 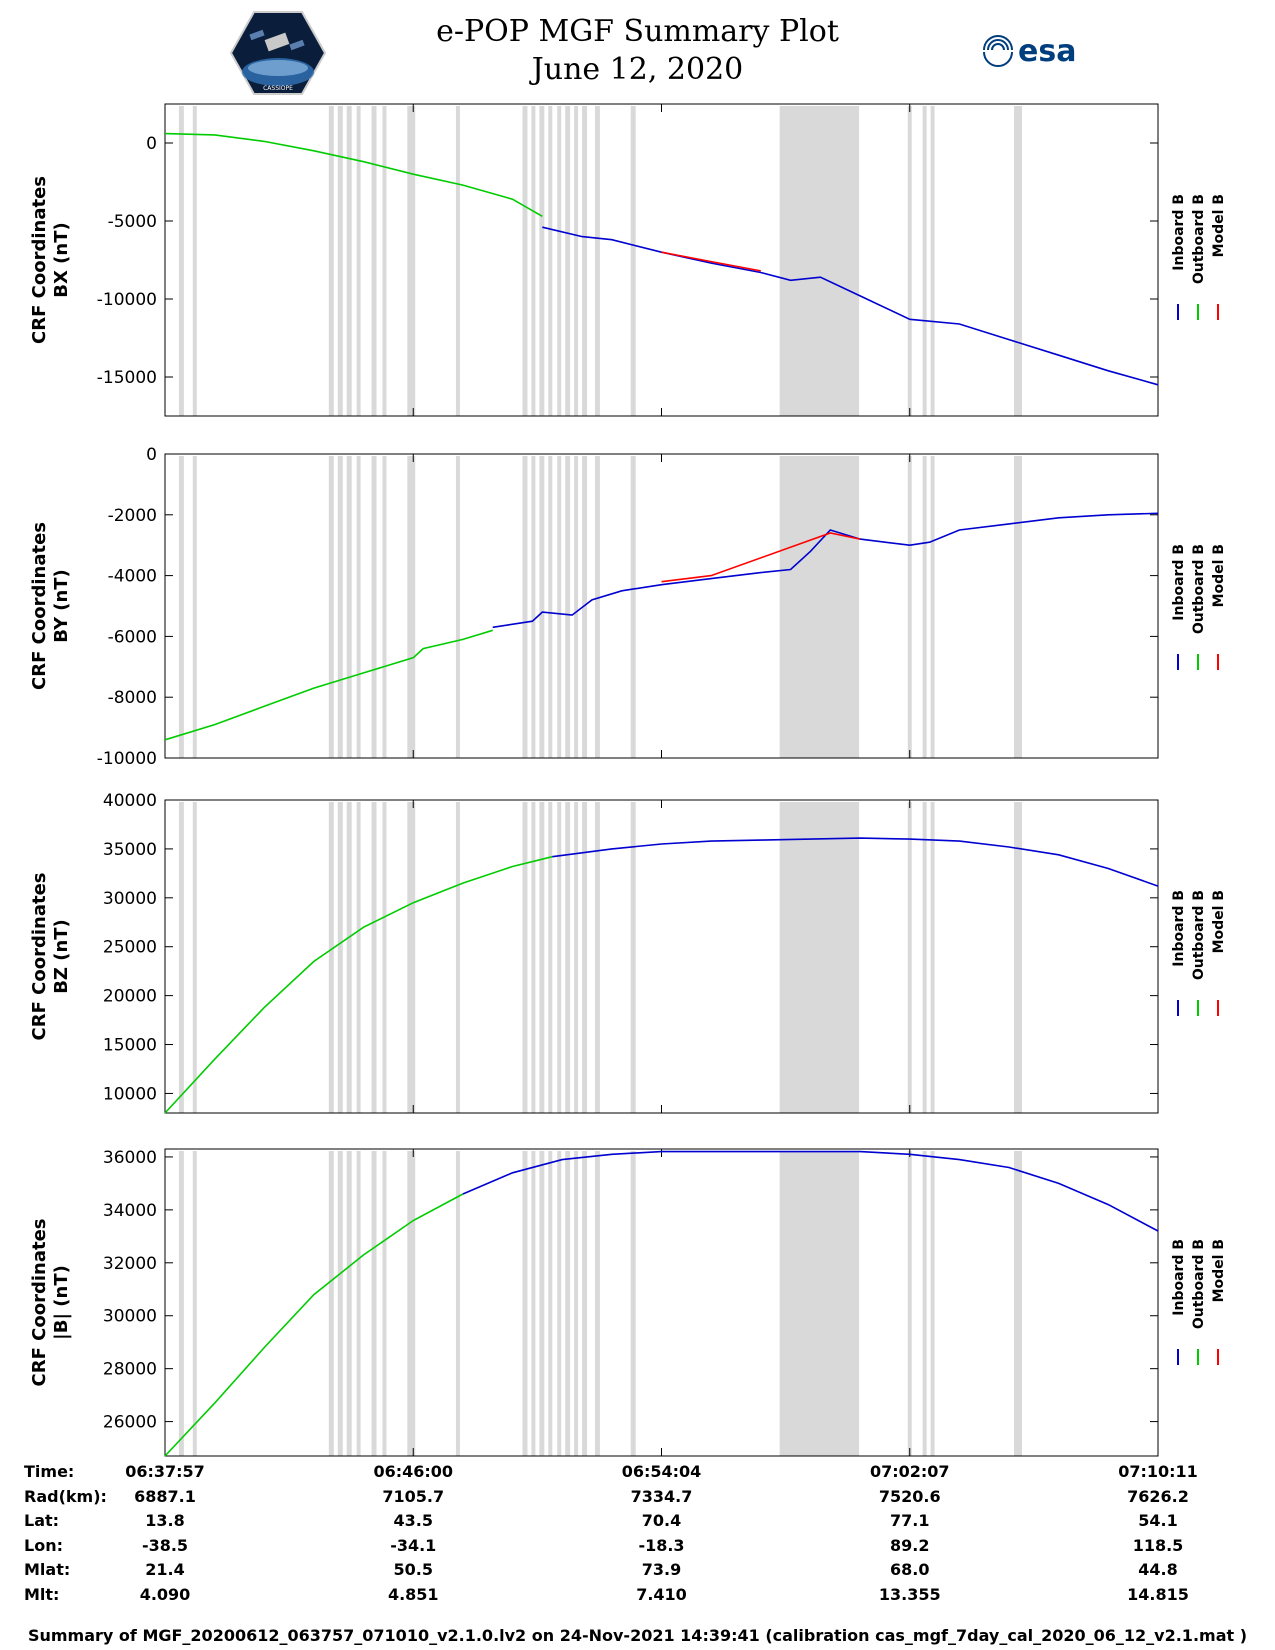 I want to click on y-tick-label: 34000, so click(x=130, y=1211).